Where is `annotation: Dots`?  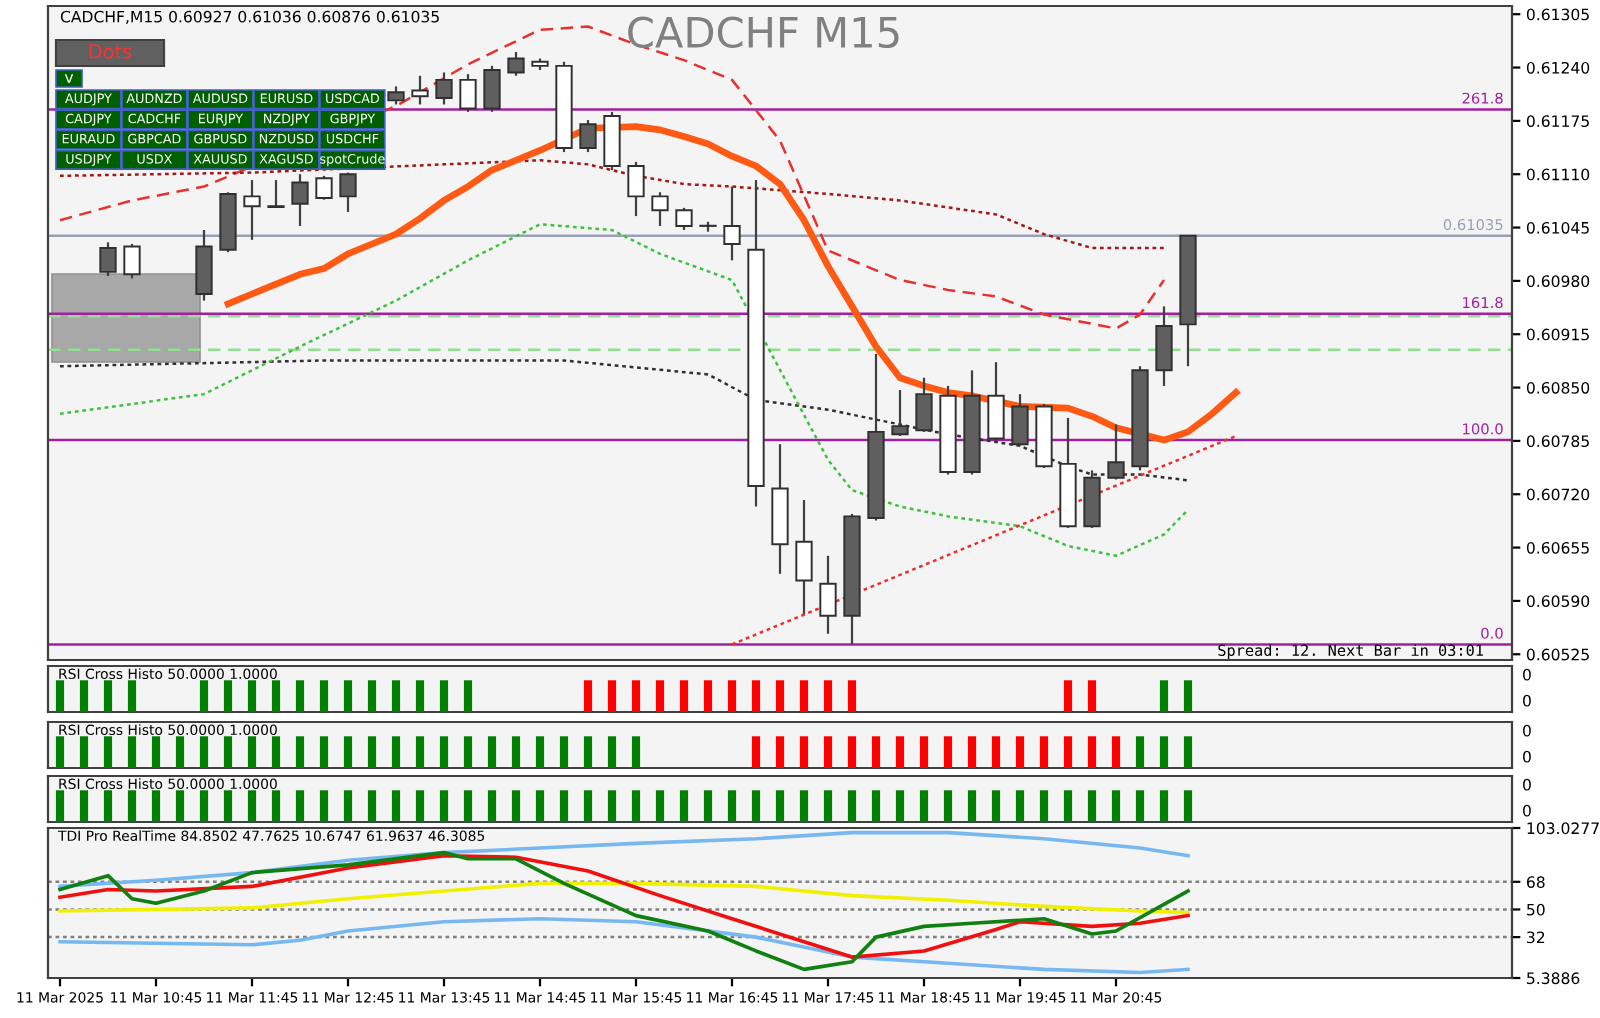
annotation: Dots is located at coordinates (110, 51).